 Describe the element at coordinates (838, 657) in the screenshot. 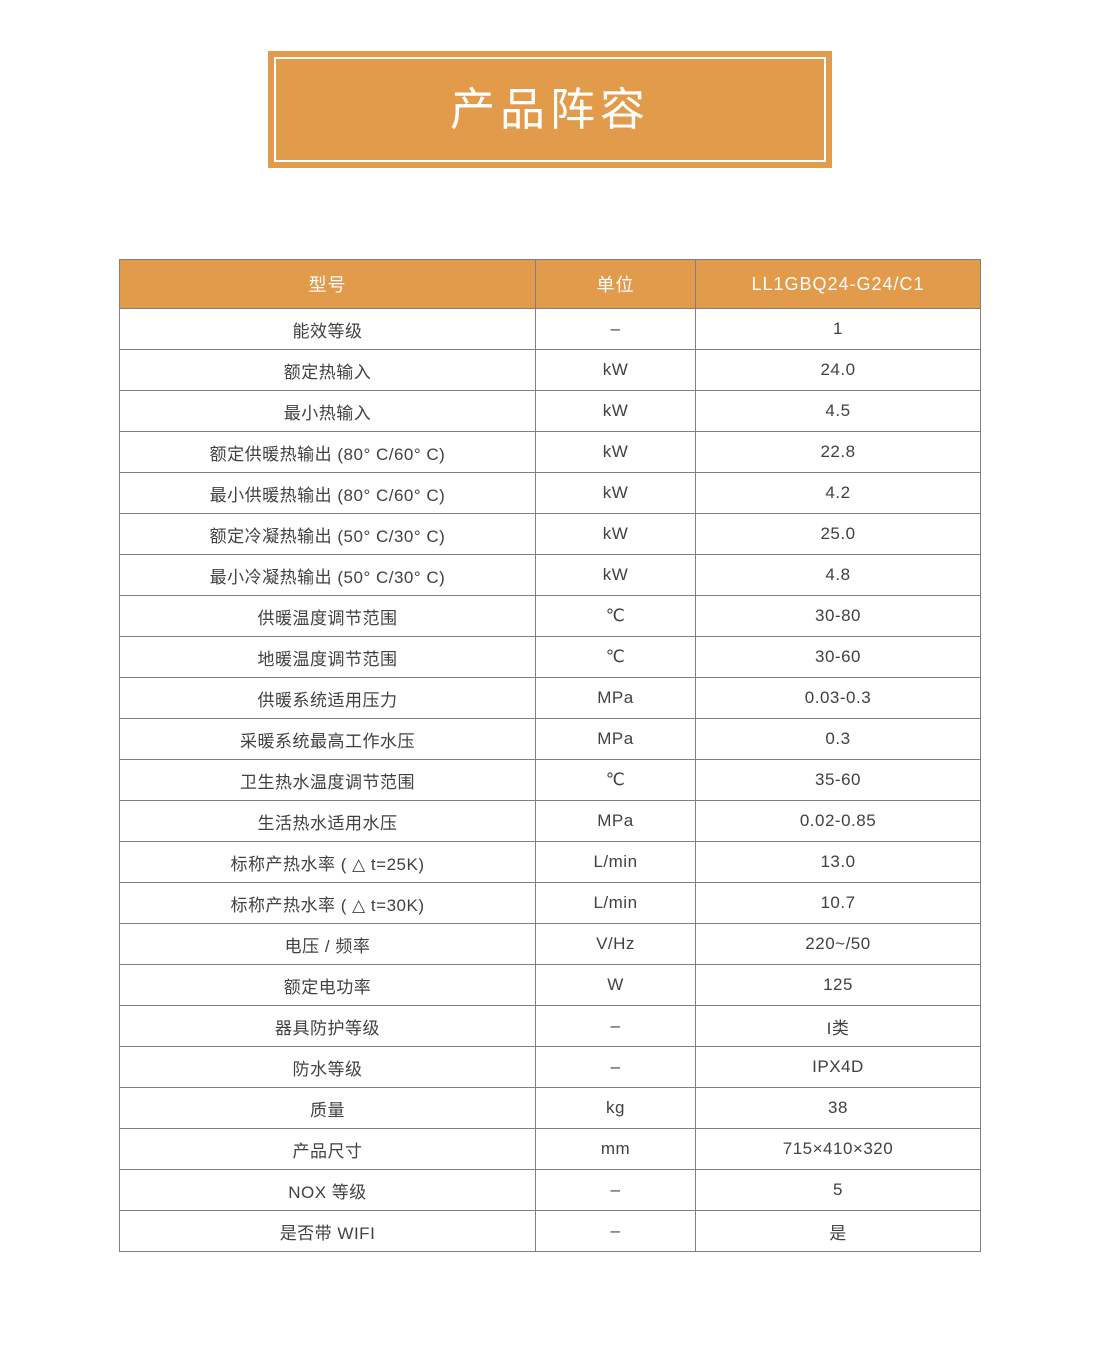

I see `spec-value-cell: 30-60` at that location.